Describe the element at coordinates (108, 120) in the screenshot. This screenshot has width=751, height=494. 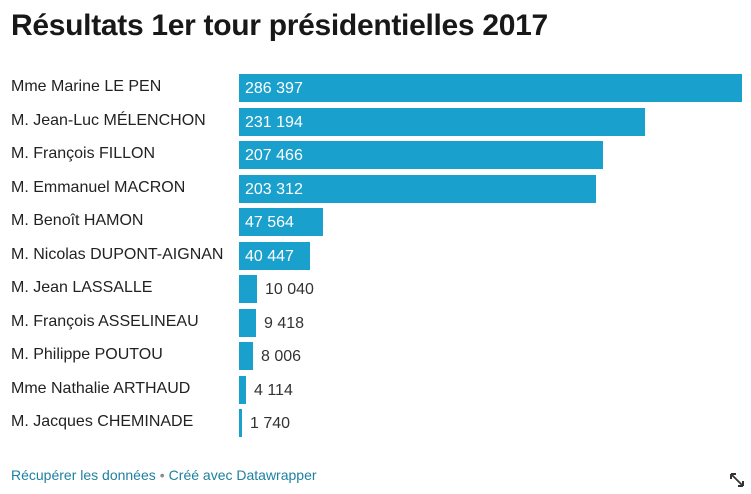
I see `category-label: M. Jean-Luc MÉLENCHON` at that location.